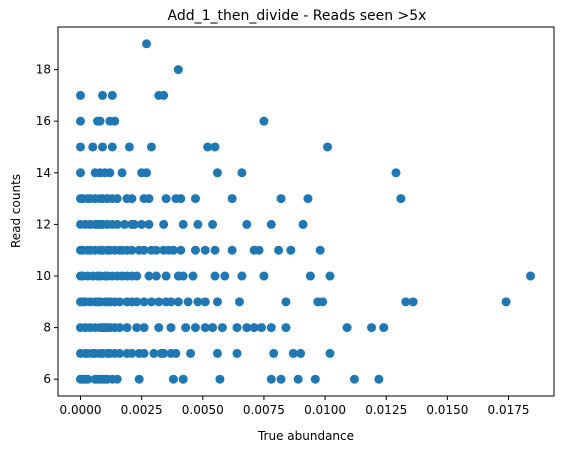  Describe the element at coordinates (16, 211) in the screenshot. I see `y-axis-label: Read counts` at that location.